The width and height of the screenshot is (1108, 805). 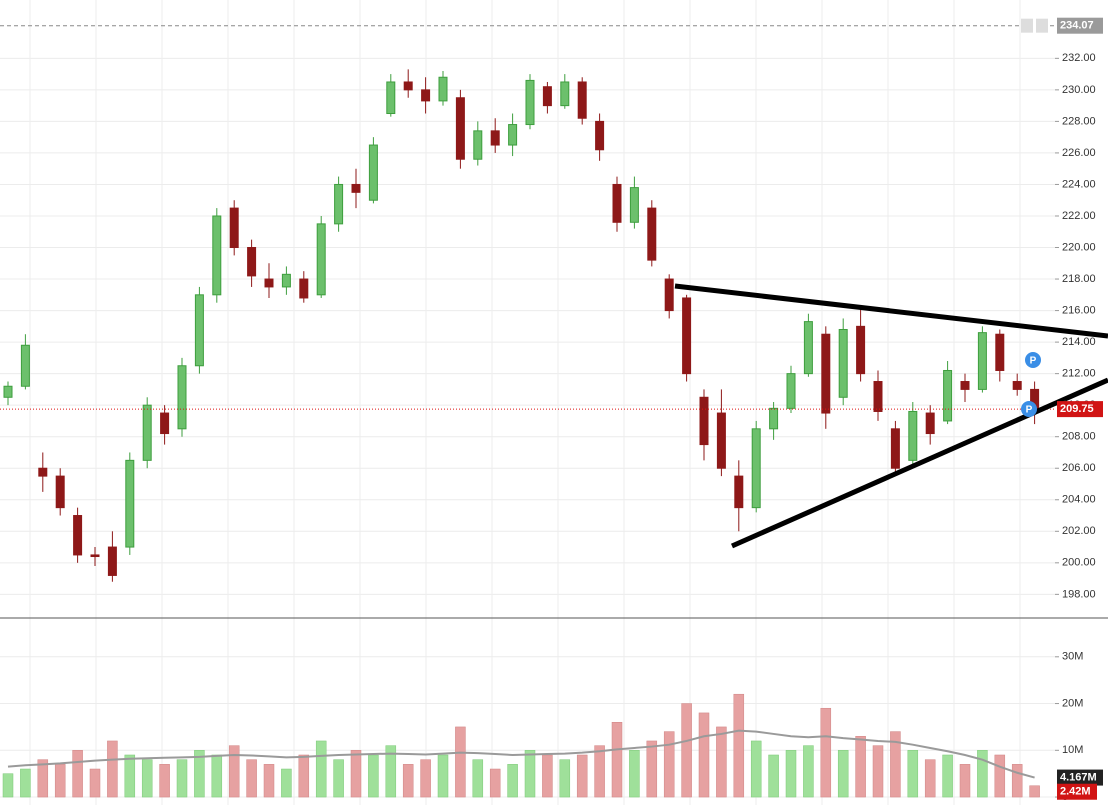 What do you see at coordinates (1079, 153) in the screenshot?
I see `y-tick-label: 226.00` at bounding box center [1079, 153].